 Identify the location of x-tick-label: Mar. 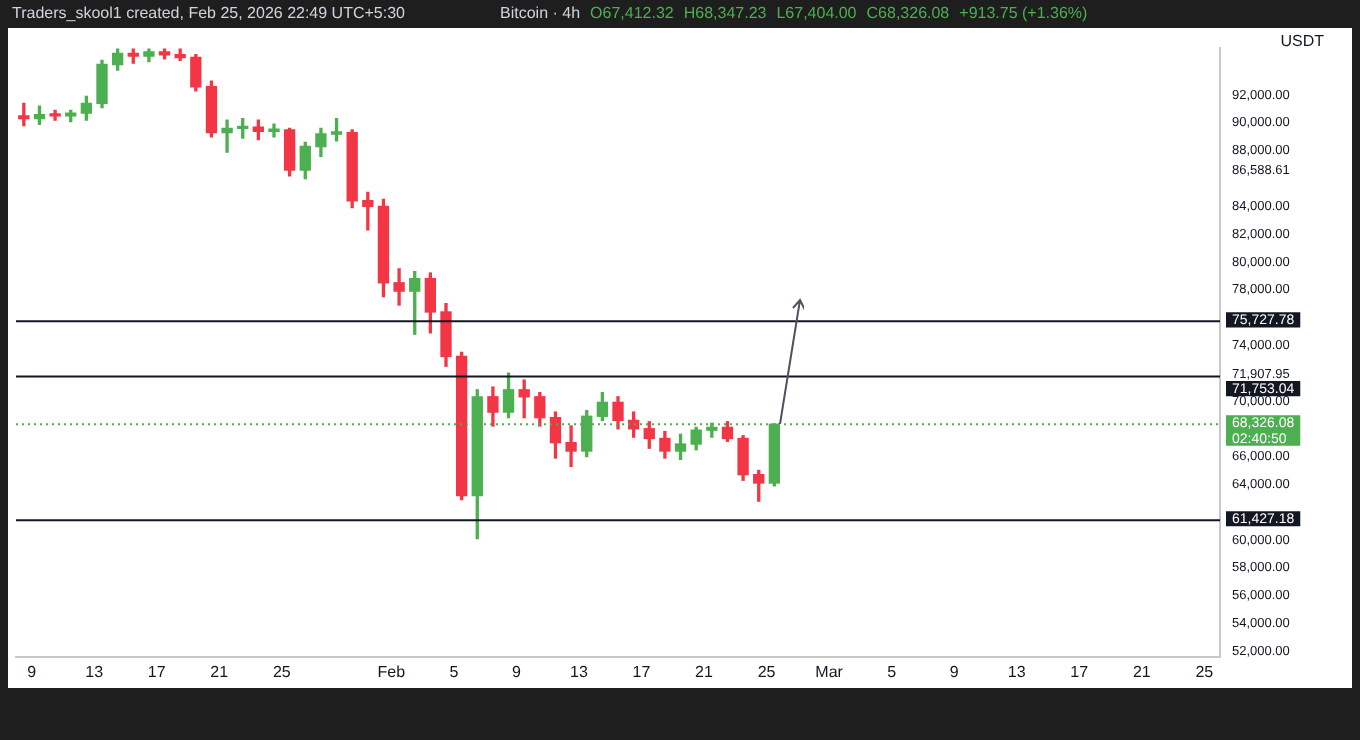
(829, 671).